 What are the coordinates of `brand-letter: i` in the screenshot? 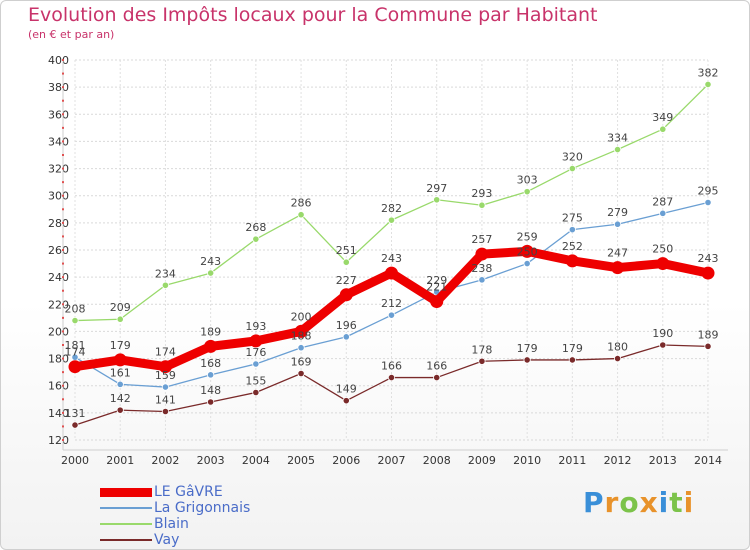 It's located at (689, 502).